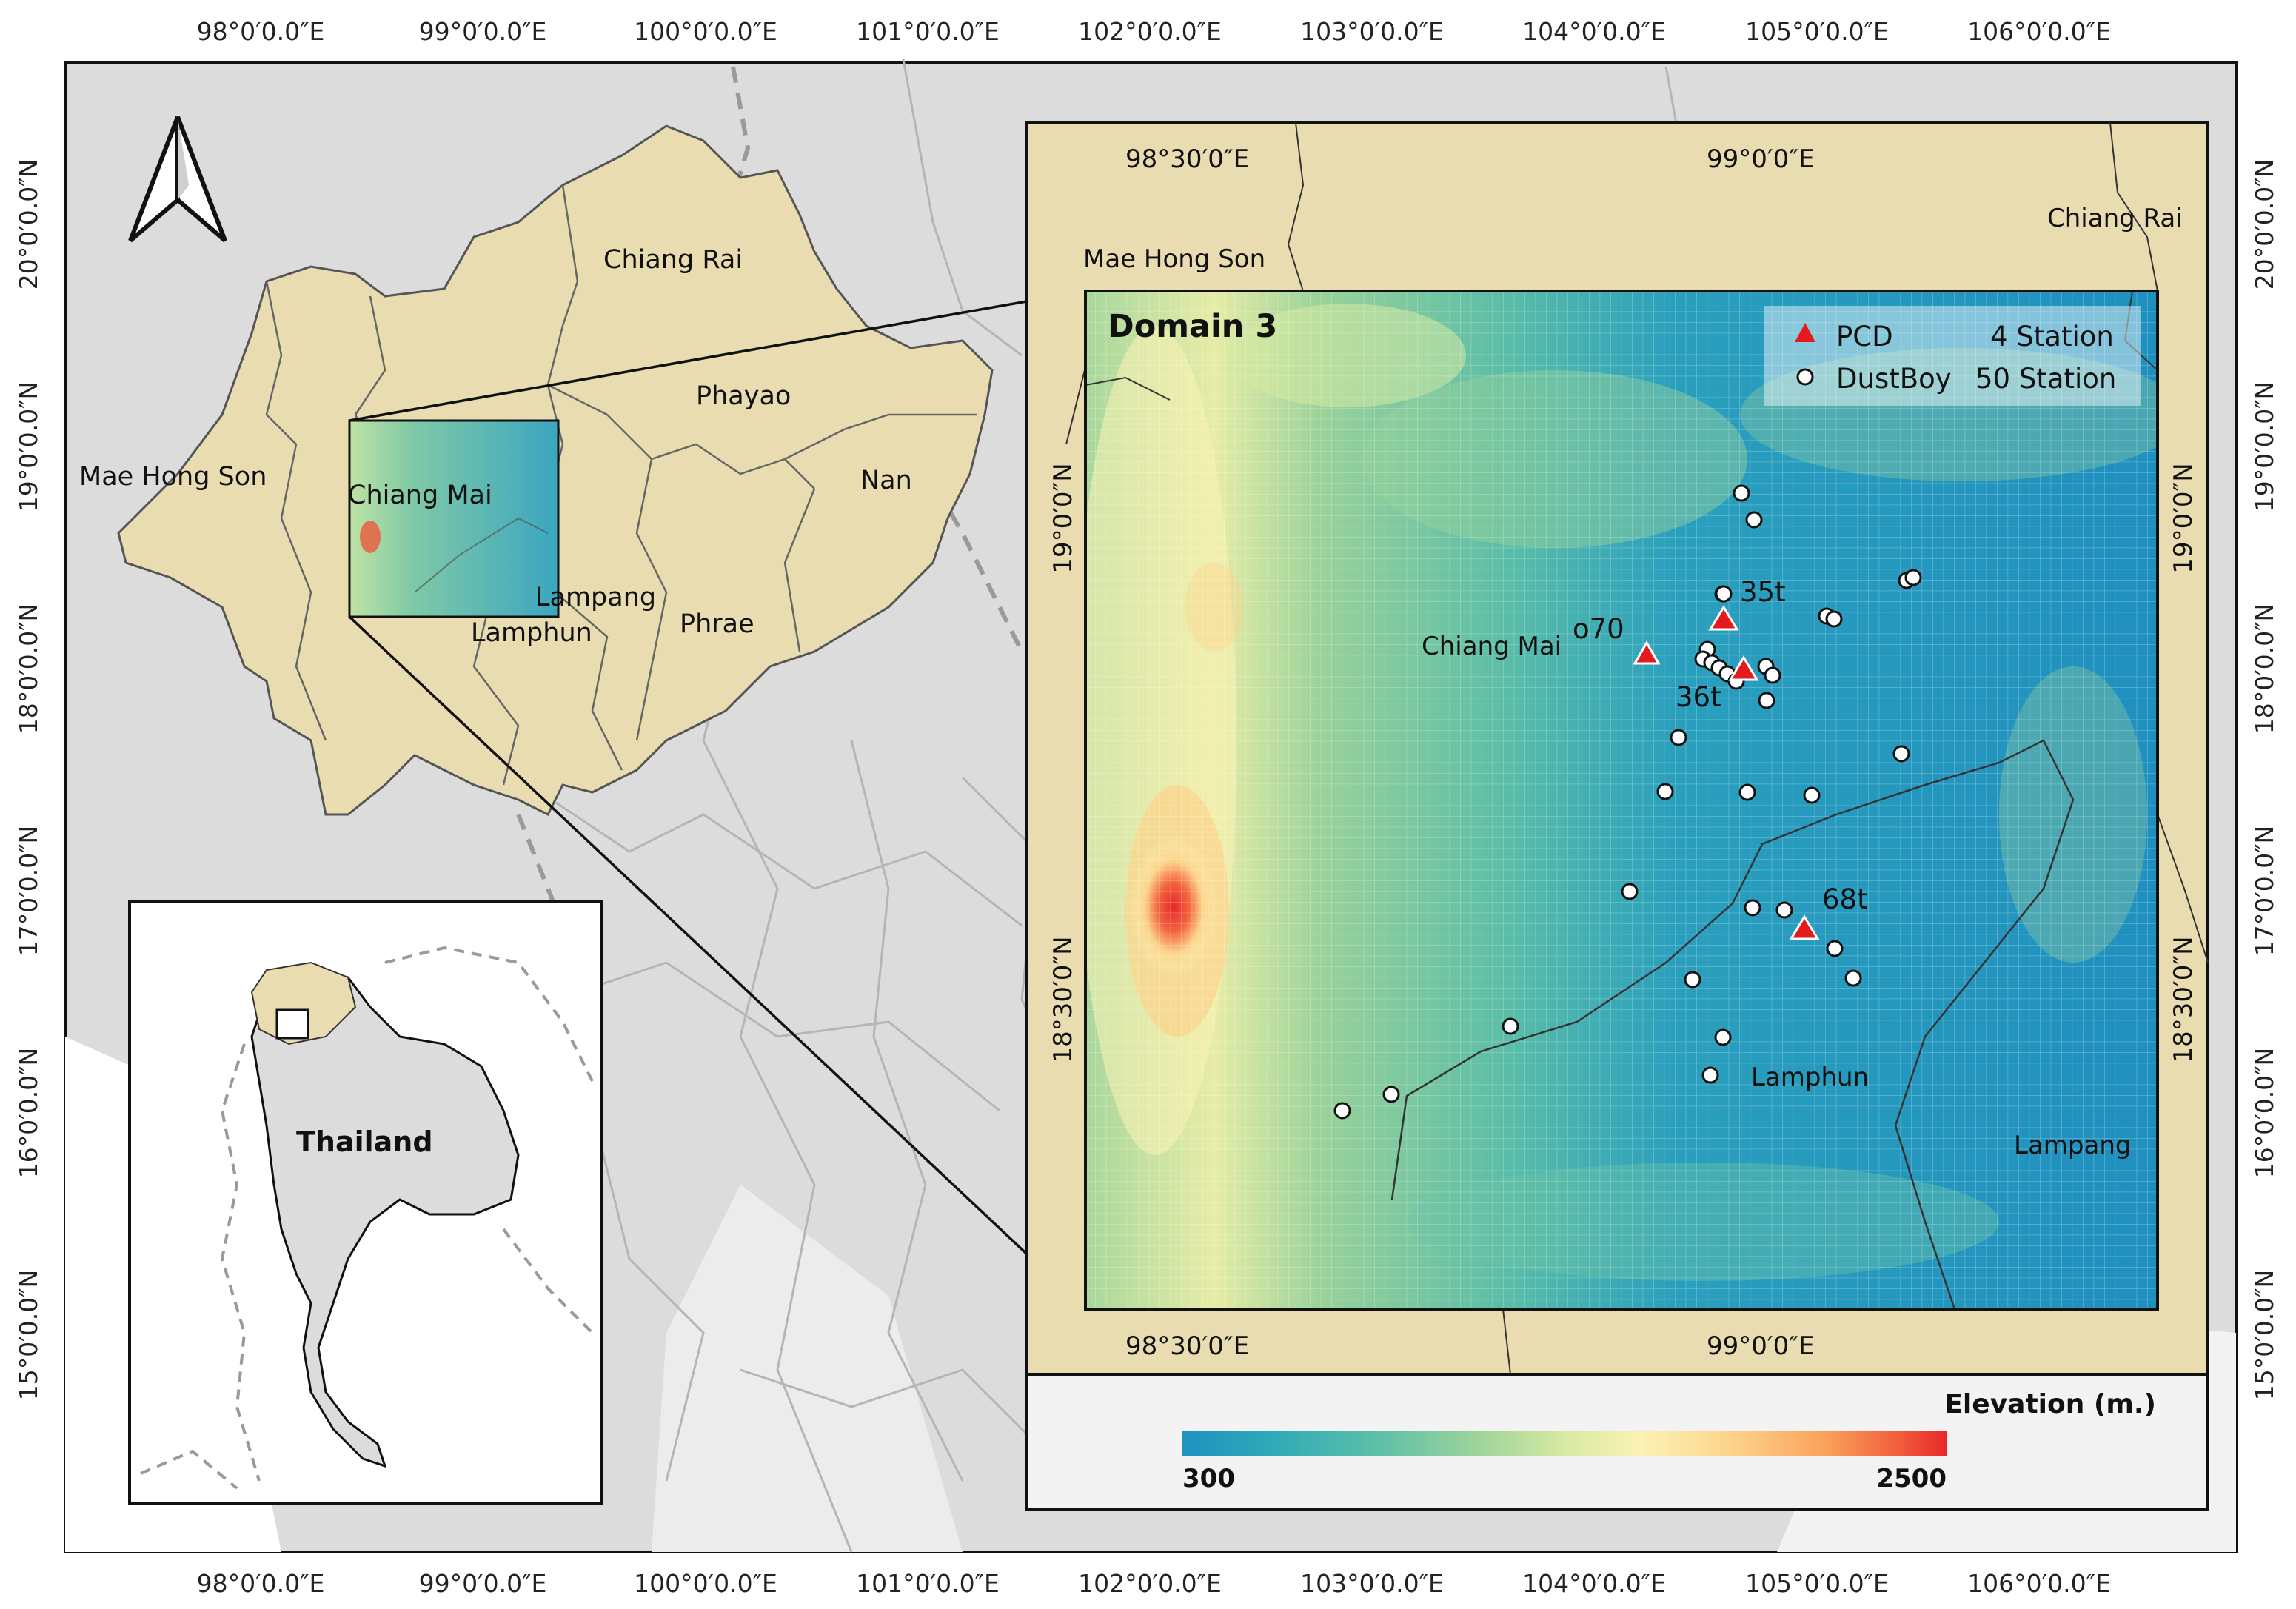 This screenshot has height=1609, width=2296. I want to click on y-tick-left: 18°0′0.0″N, so click(28, 668).